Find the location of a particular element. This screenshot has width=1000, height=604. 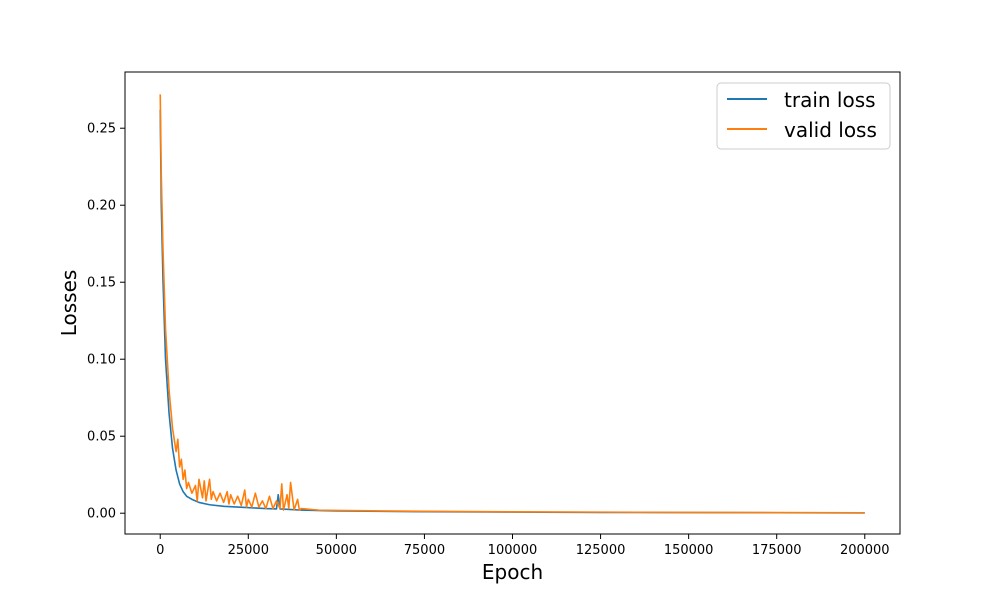

x-tick-label: 150000 is located at coordinates (689, 550).